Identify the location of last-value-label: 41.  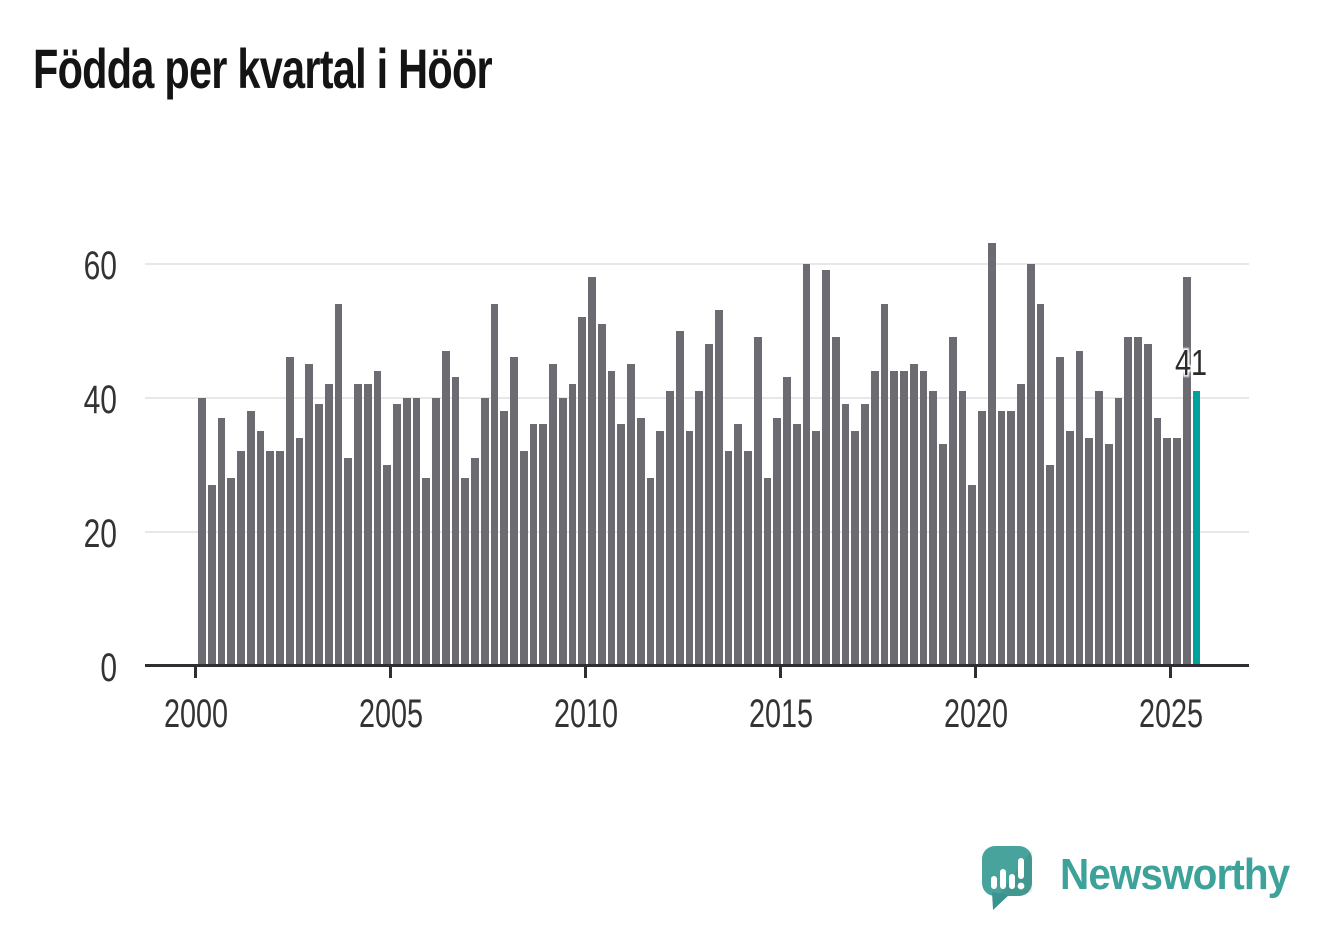
(1190, 362).